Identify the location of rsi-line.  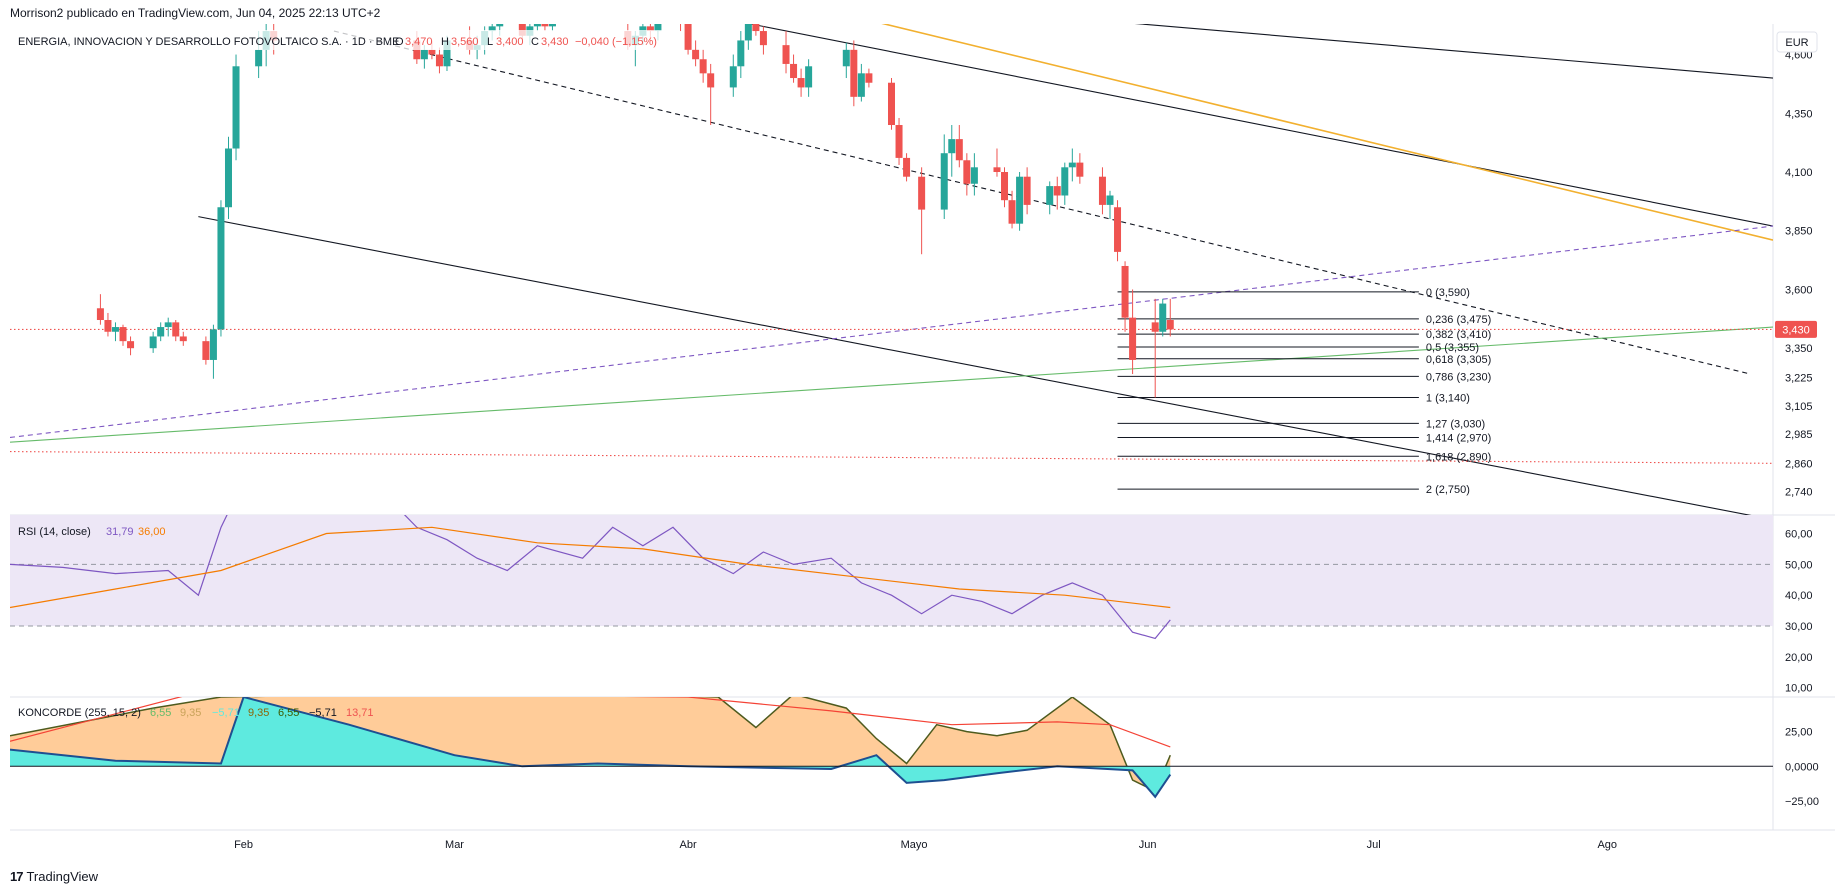
(590, 577).